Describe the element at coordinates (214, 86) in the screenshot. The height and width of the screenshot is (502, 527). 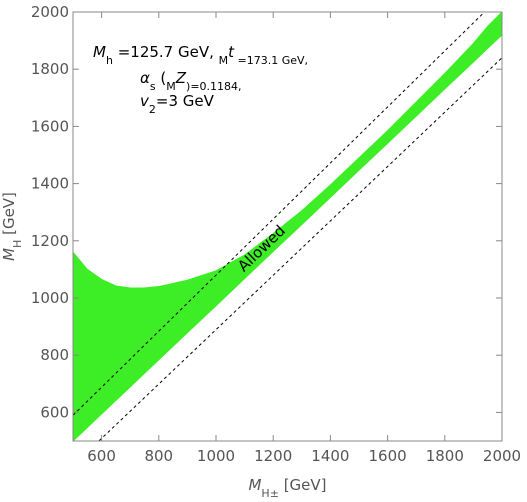
I see `subscript: )=0.1184,` at that location.